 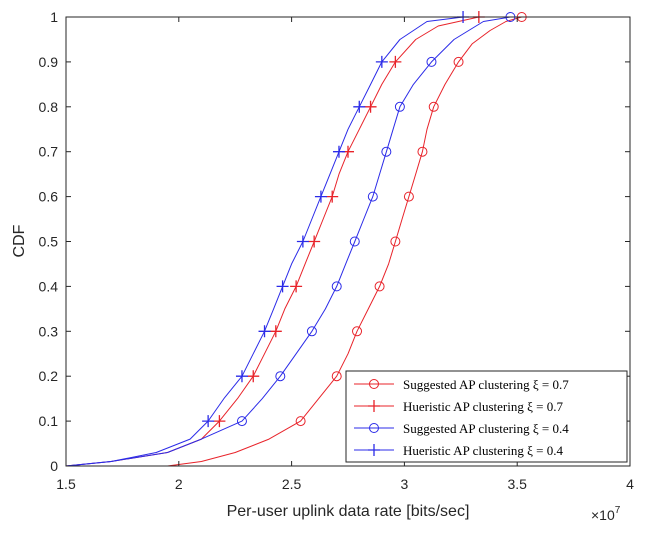 What do you see at coordinates (292, 484) in the screenshot?
I see `x-tick-label: 2.5` at bounding box center [292, 484].